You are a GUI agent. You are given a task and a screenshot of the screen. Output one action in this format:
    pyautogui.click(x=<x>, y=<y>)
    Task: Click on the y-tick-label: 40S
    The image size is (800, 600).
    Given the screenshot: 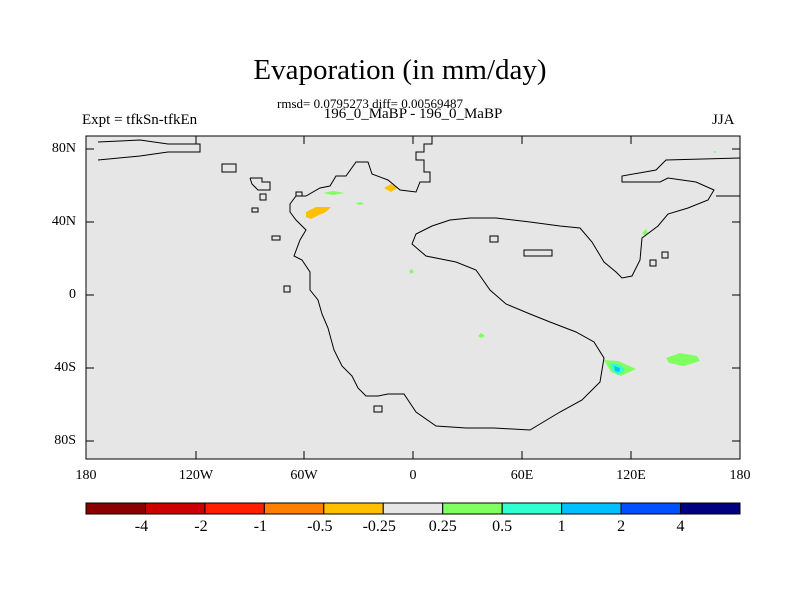 What is the action you would take?
    pyautogui.click(x=65, y=367)
    